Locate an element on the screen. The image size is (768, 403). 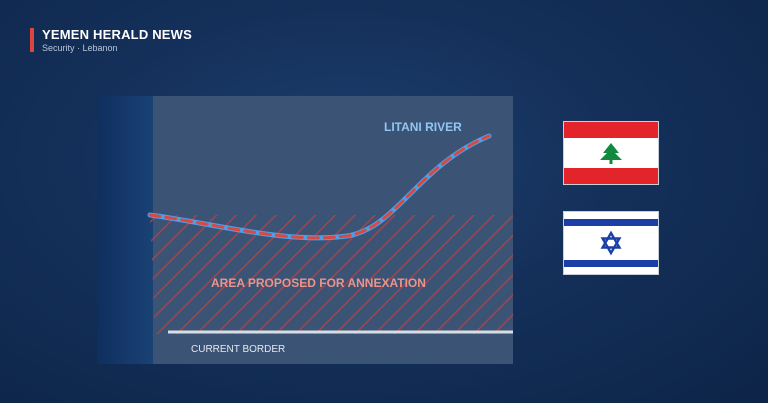
star-of-david-icon is located at coordinates (611, 243).